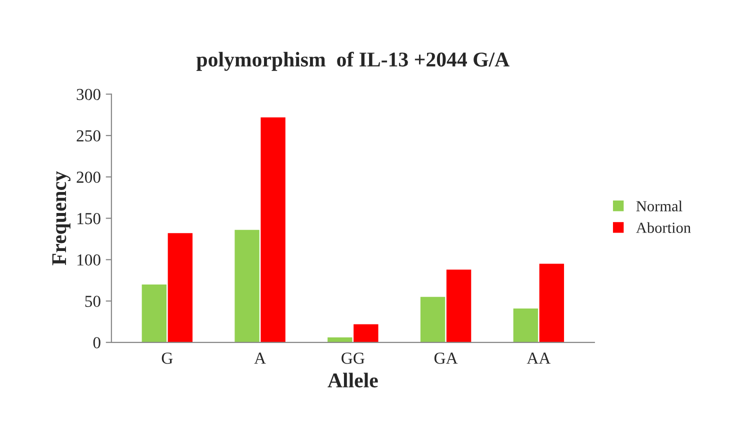  I want to click on legend-label: Abortion, so click(663, 227).